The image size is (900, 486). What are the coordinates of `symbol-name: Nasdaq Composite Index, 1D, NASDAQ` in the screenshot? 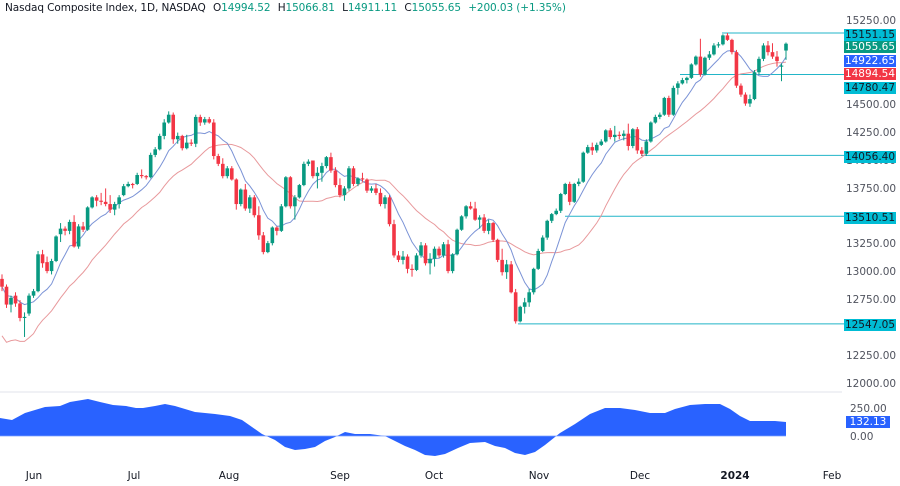 It's located at (105, 8).